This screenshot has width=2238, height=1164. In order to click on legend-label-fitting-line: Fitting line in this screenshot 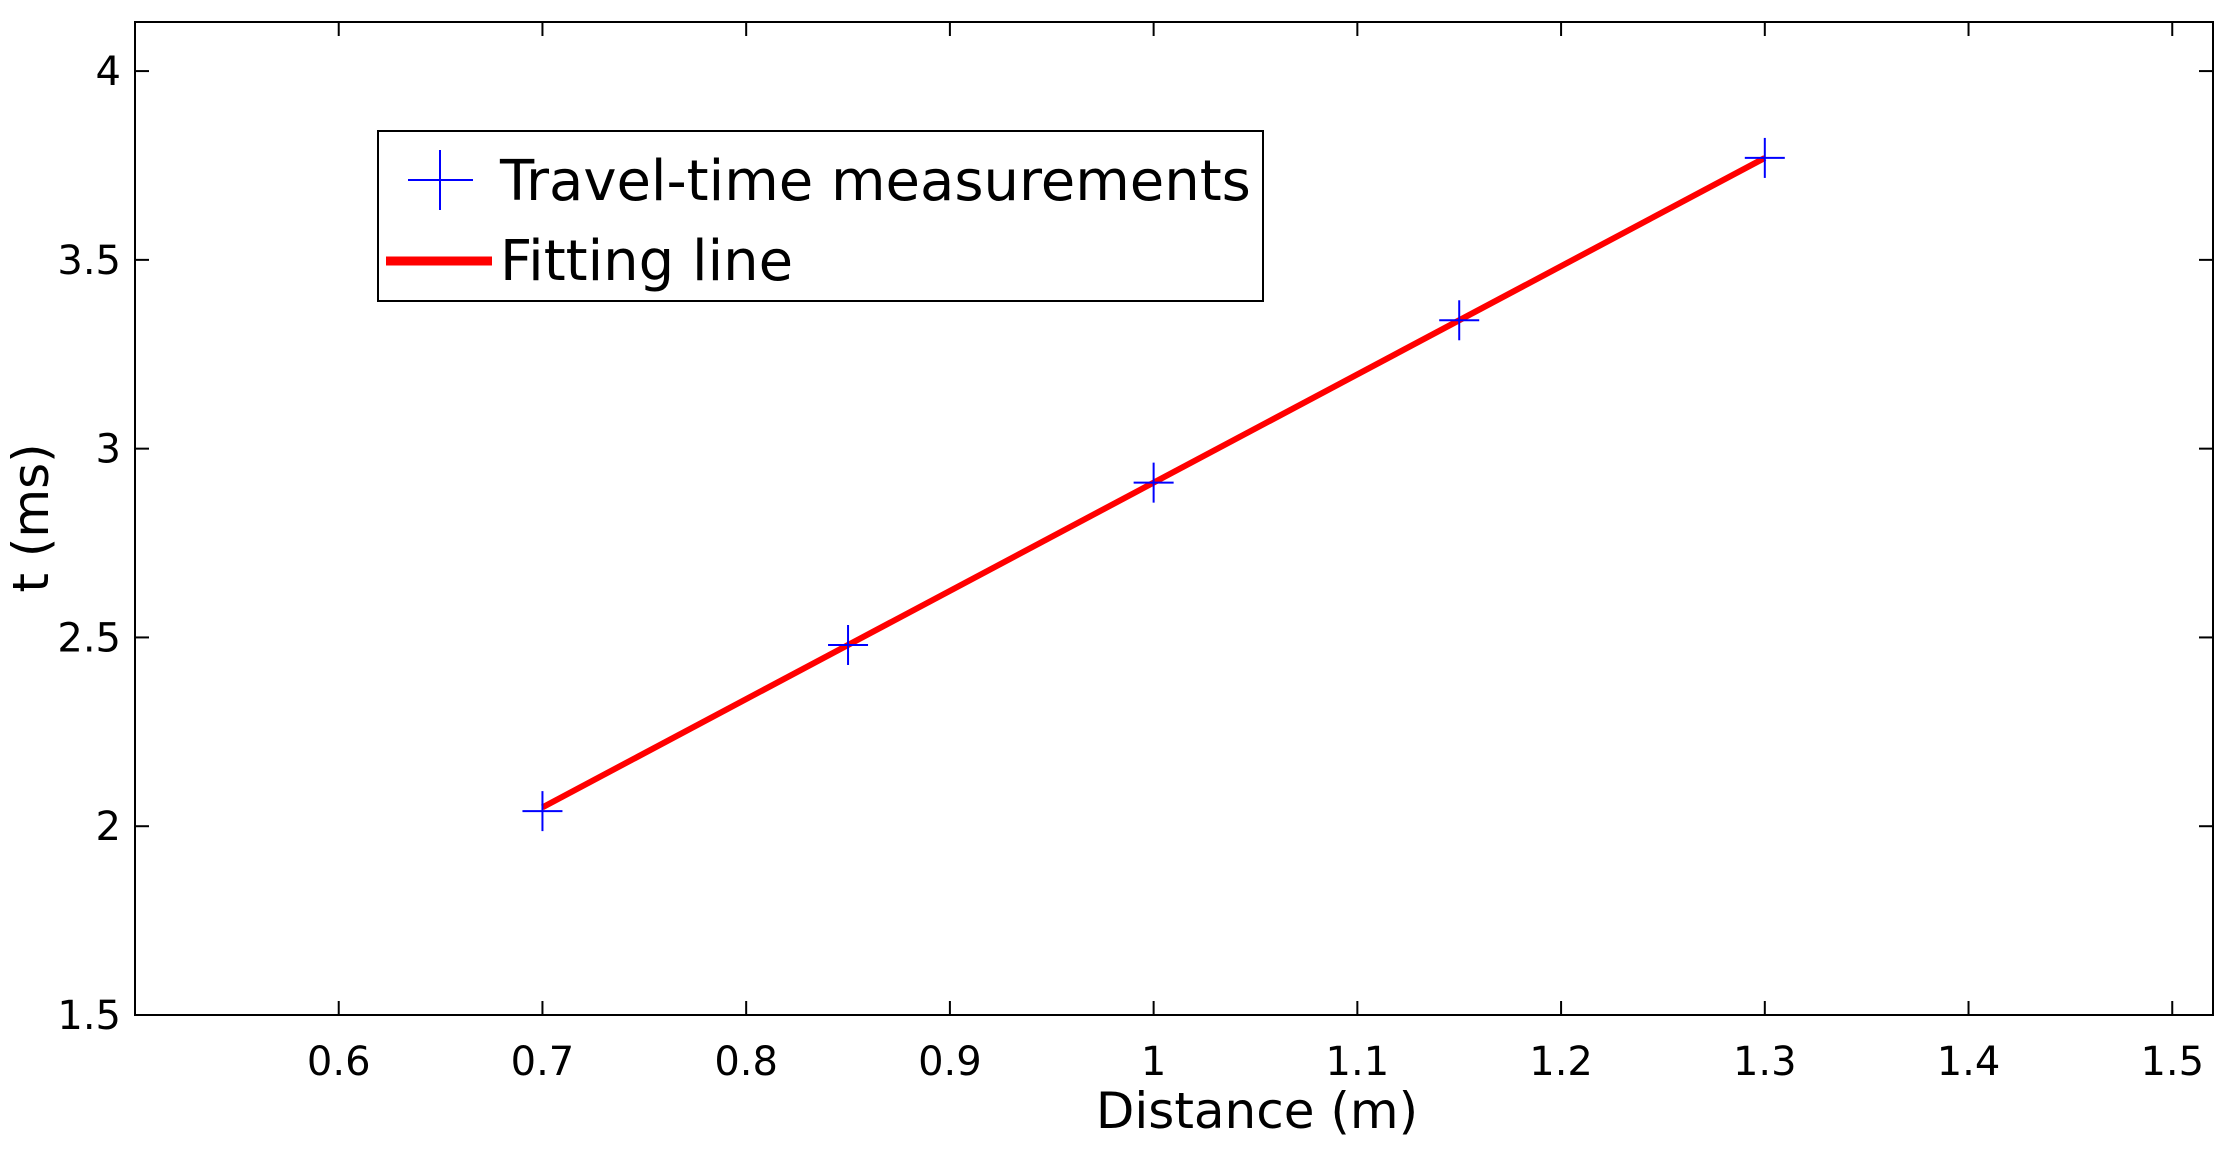, I will do `click(646, 261)`.